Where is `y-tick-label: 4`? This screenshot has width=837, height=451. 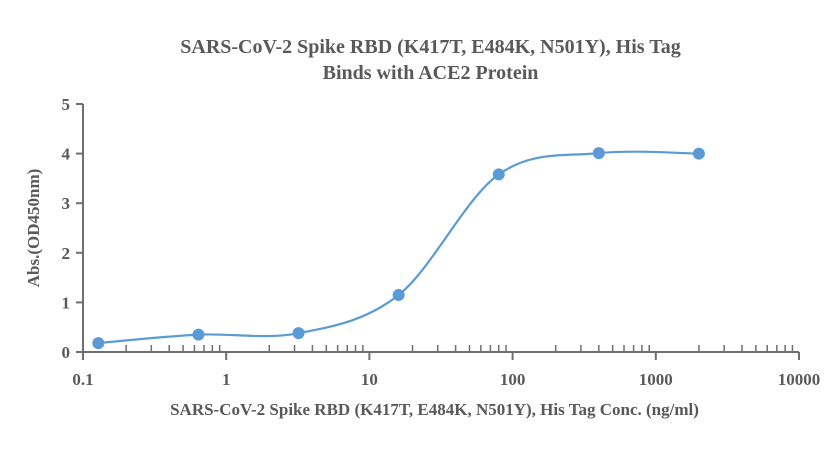
y-tick-label: 4 is located at coordinates (66, 154).